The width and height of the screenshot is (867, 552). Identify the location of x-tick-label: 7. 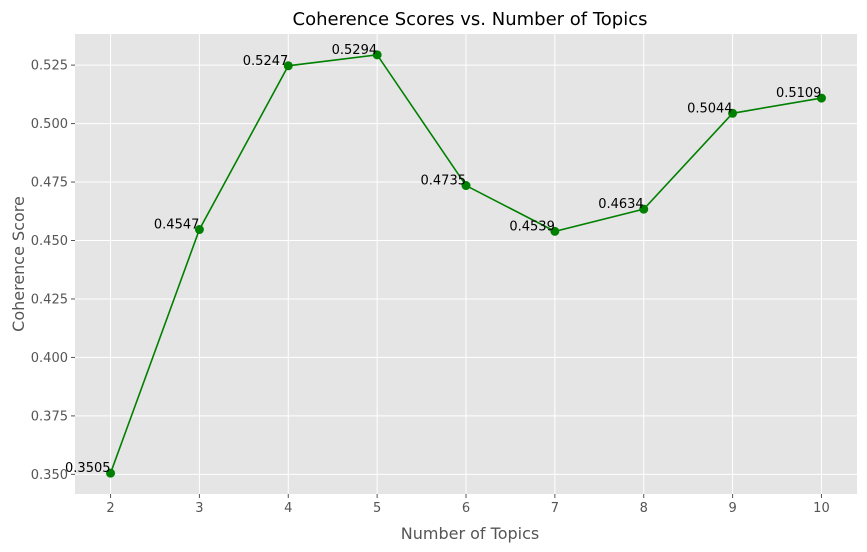
(555, 508).